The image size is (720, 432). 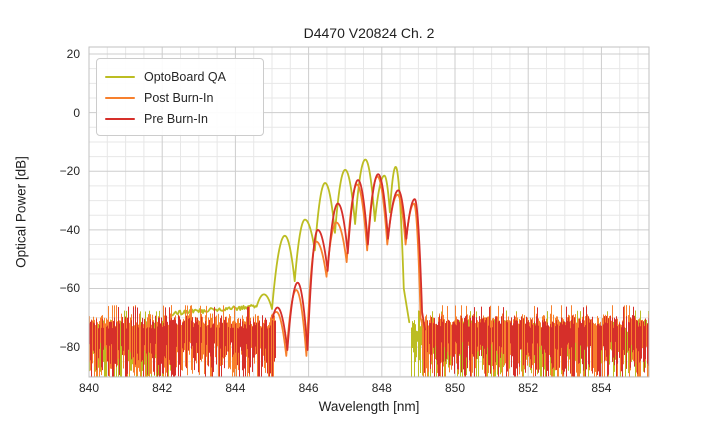 What do you see at coordinates (185, 76) in the screenshot?
I see `legend-label: OptoBoard QA` at bounding box center [185, 76].